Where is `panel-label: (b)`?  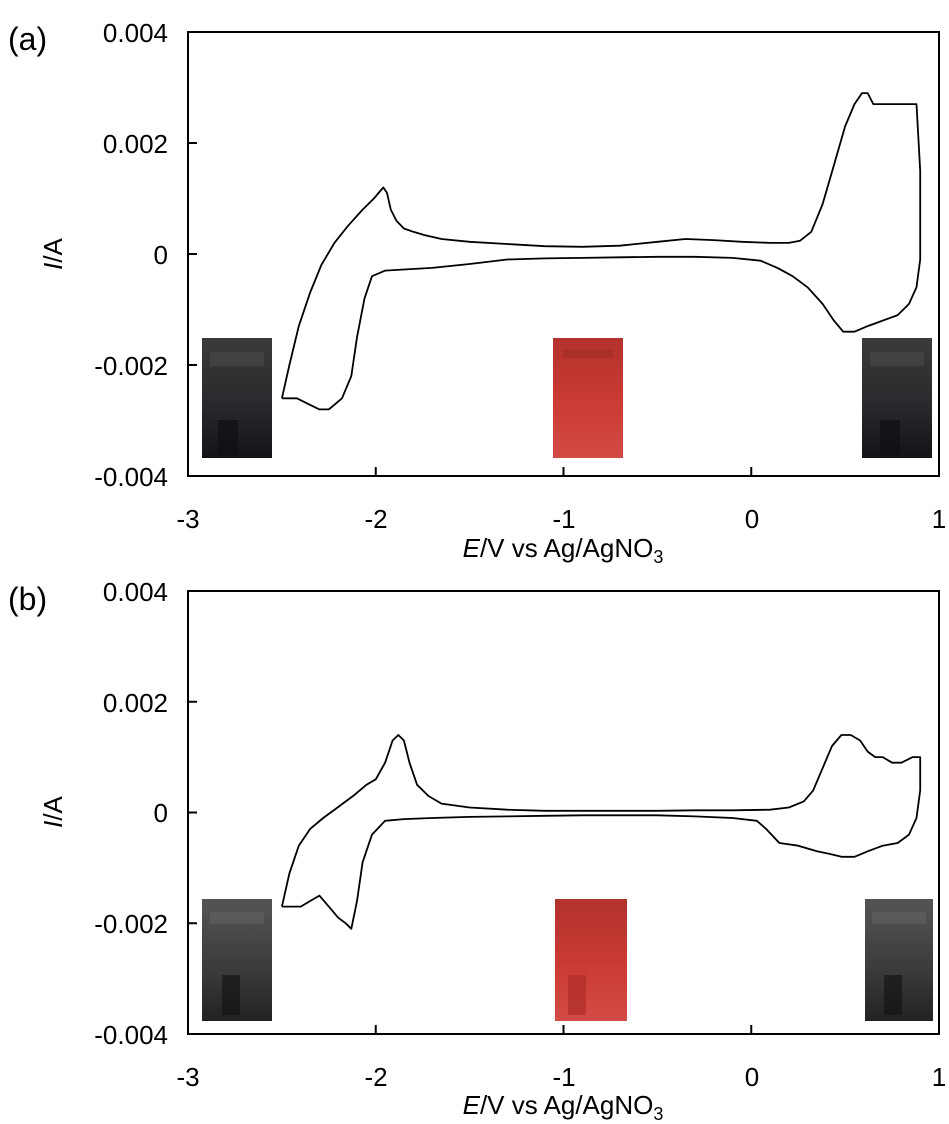
panel-label: (b) is located at coordinates (27, 599).